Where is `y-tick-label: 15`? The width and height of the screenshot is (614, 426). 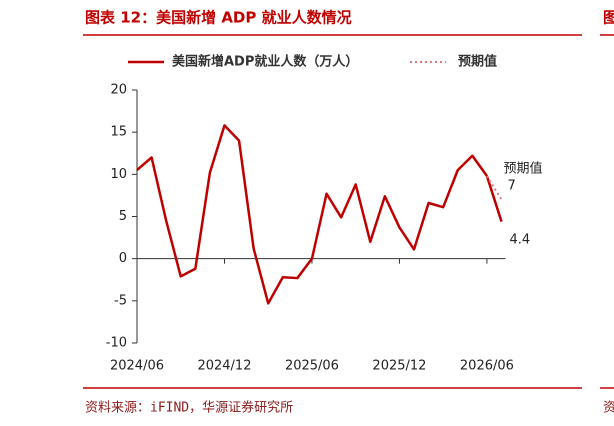
y-tick-label: 15 is located at coordinates (118, 132).